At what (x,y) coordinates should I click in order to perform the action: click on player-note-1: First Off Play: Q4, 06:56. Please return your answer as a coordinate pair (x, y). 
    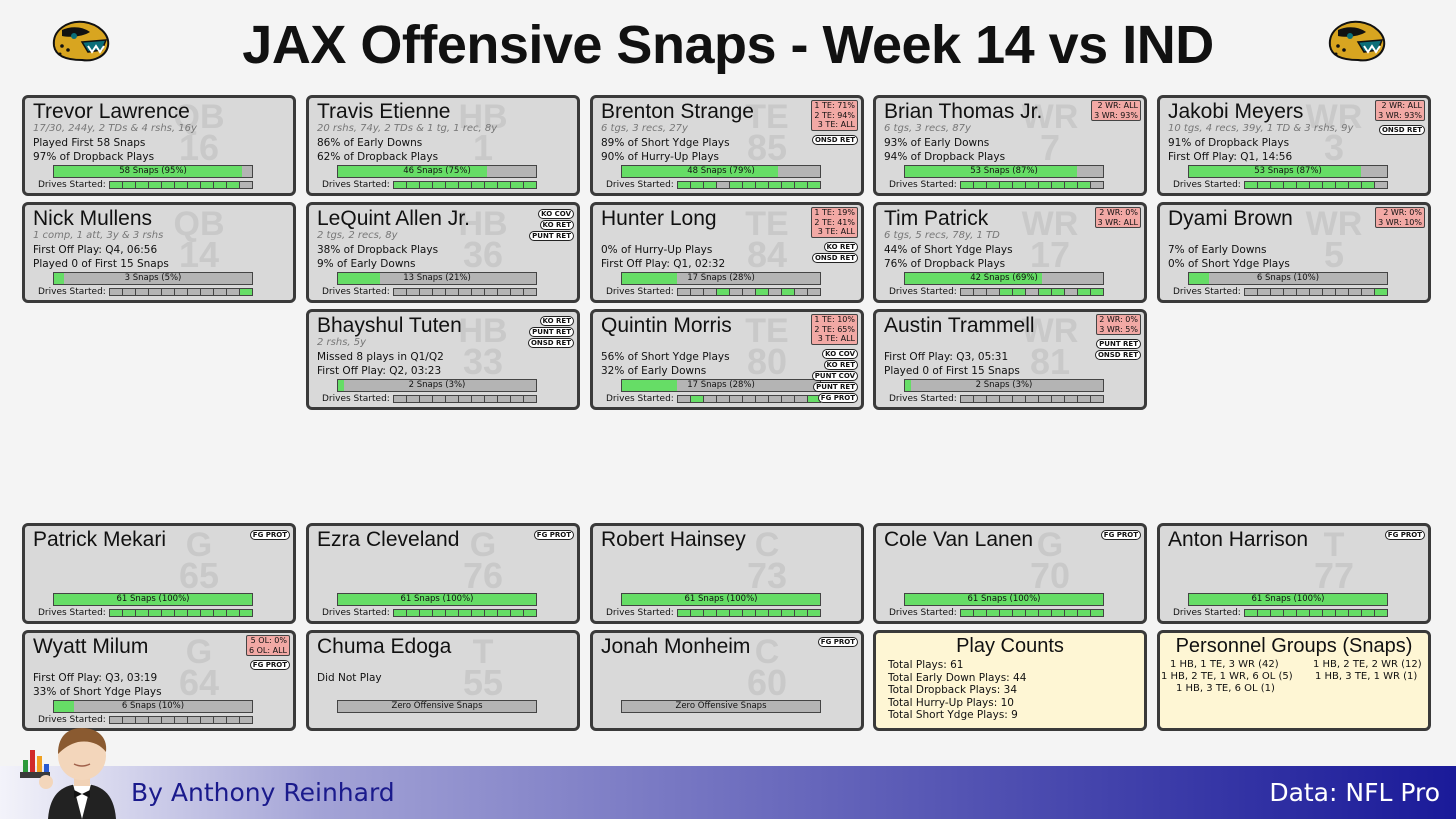
    Looking at the image, I should click on (95, 250).